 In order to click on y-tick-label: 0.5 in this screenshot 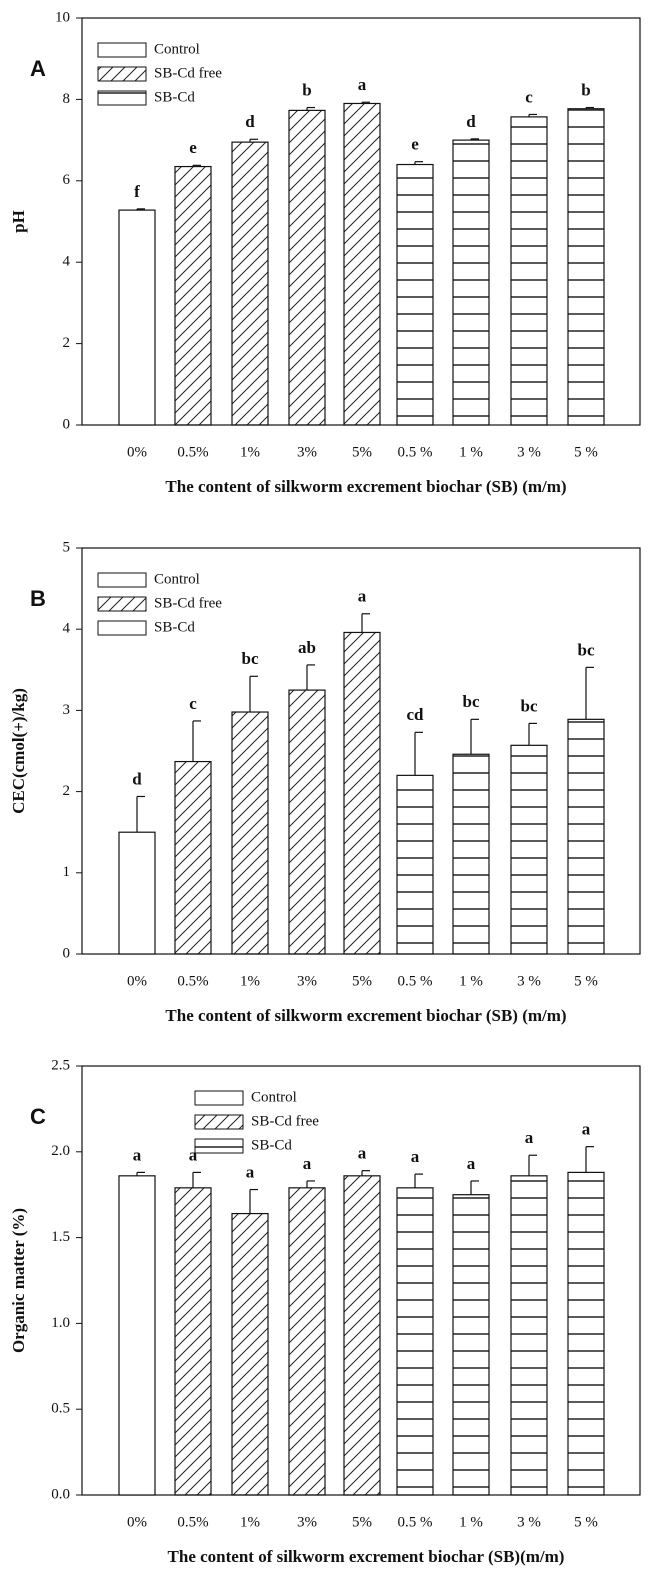, I will do `click(60, 1409)`.